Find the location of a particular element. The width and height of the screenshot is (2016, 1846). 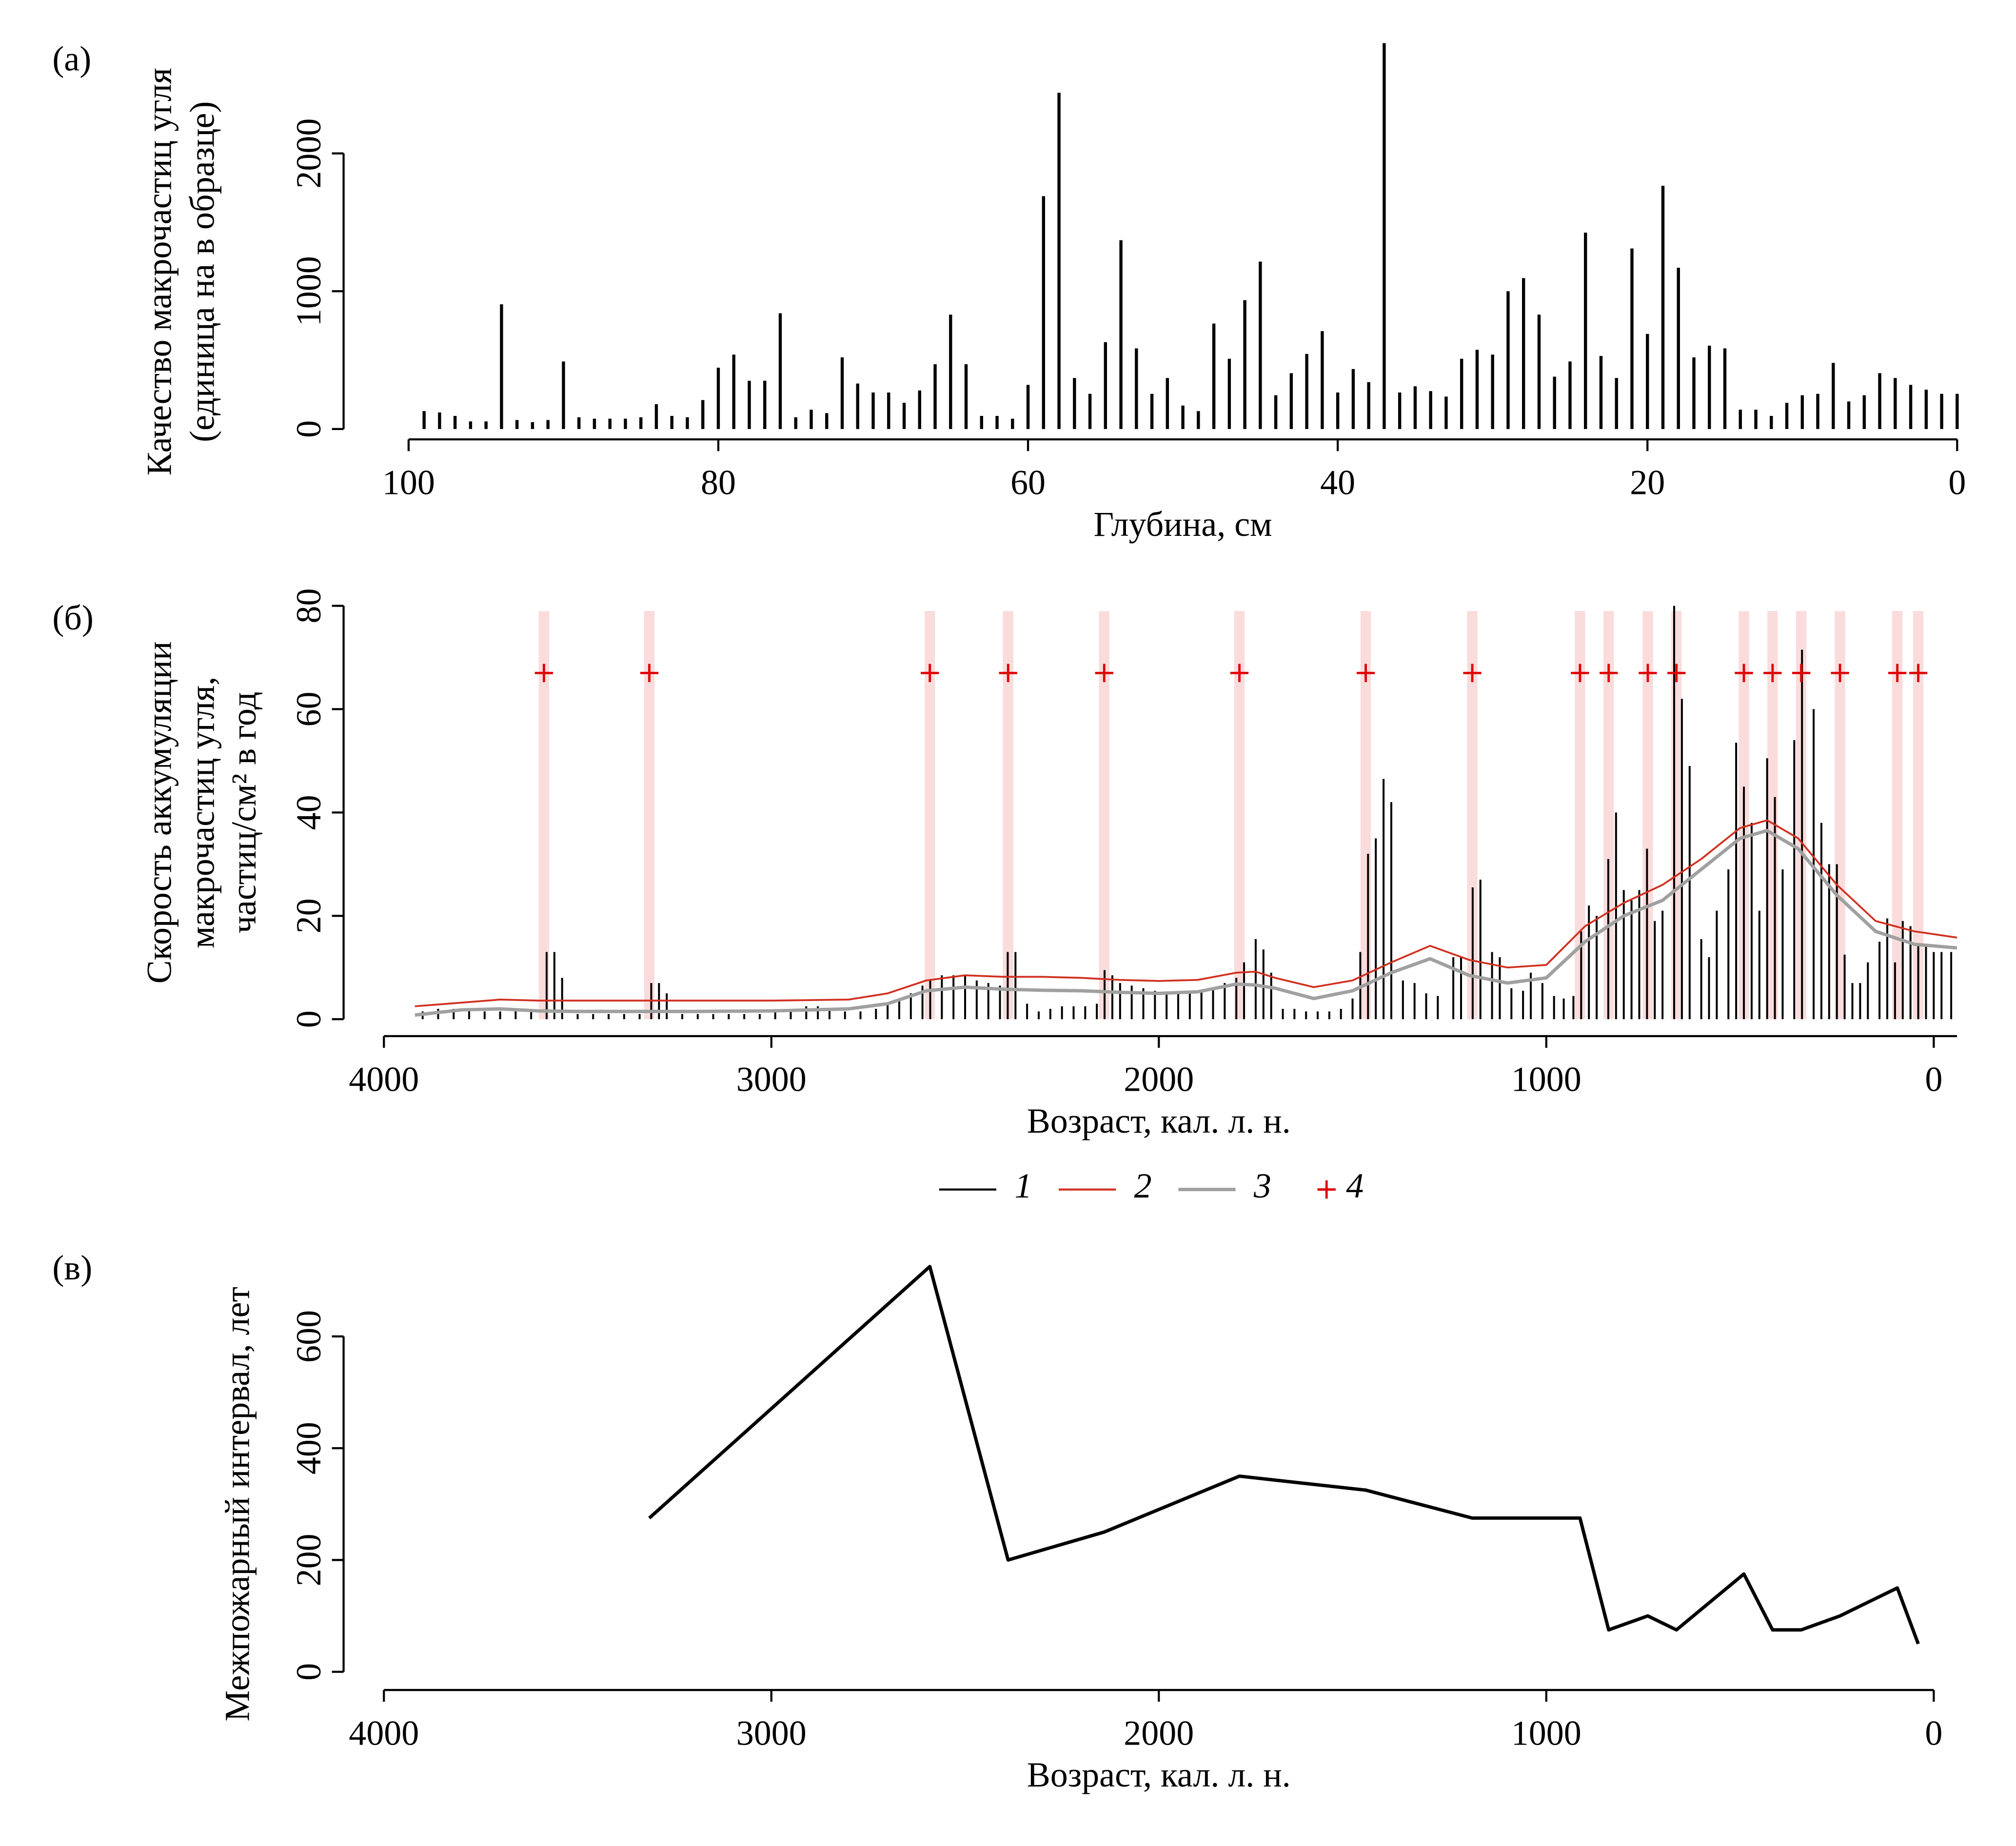

legend-label: 3 is located at coordinates (1262, 1185).